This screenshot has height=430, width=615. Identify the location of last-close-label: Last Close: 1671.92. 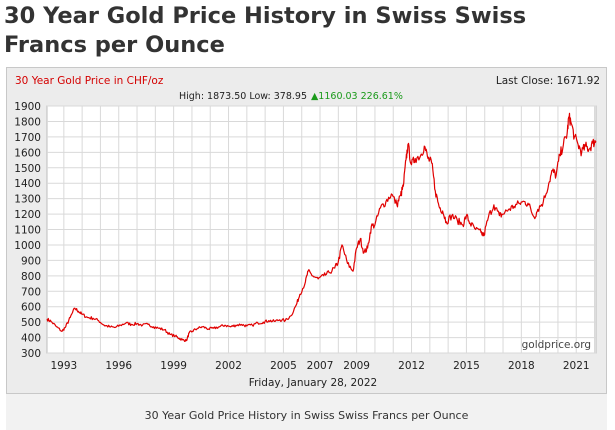
(548, 81).